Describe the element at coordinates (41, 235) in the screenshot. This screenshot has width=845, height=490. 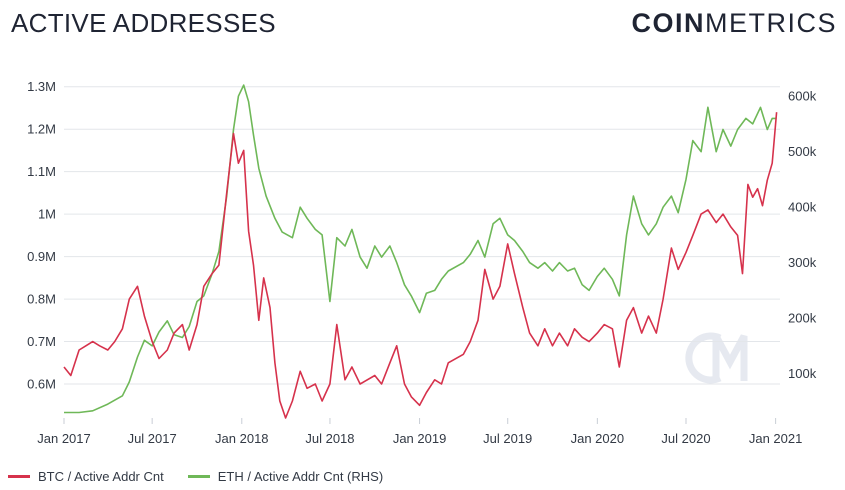
I see `left-axis-ticks: 0.6M 0.7M 0.8M 0.9M 1M 1.1M 1.2M 1.3M` at that location.